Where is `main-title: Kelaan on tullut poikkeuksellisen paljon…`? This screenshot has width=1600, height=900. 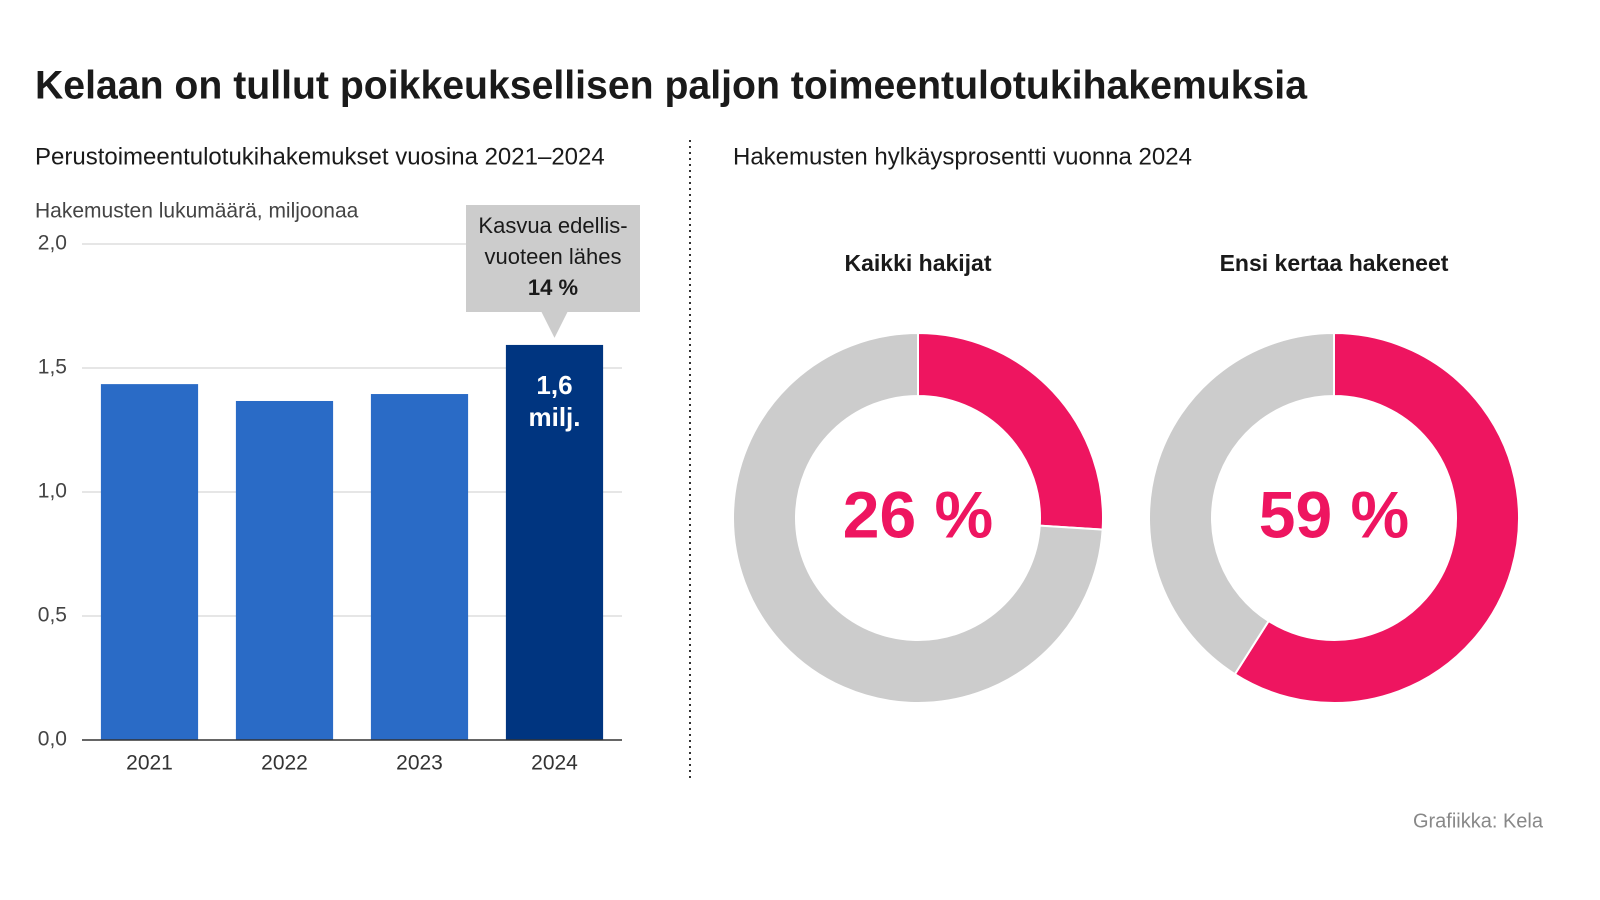
main-title: Kelaan on tullut poikkeuksellisen paljon… is located at coordinates (671, 86).